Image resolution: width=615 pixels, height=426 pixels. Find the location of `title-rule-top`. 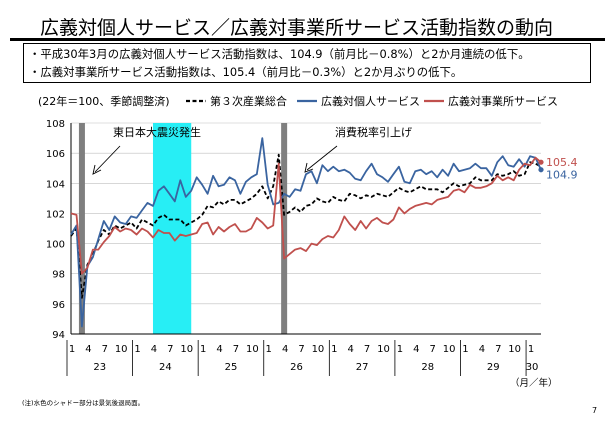

title-rule-top is located at coordinates (307, 39).